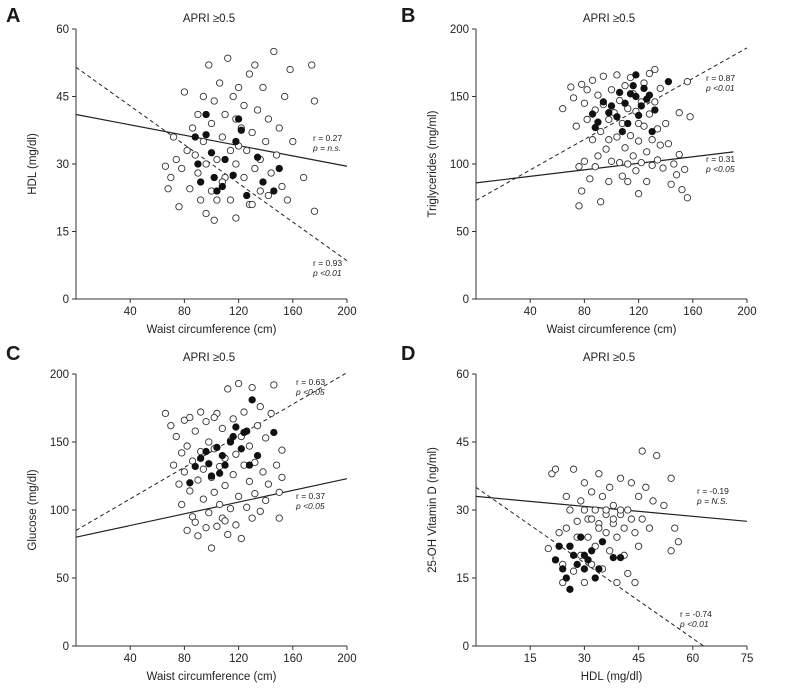  I want to click on x-tick-label: 45, so click(638, 659).